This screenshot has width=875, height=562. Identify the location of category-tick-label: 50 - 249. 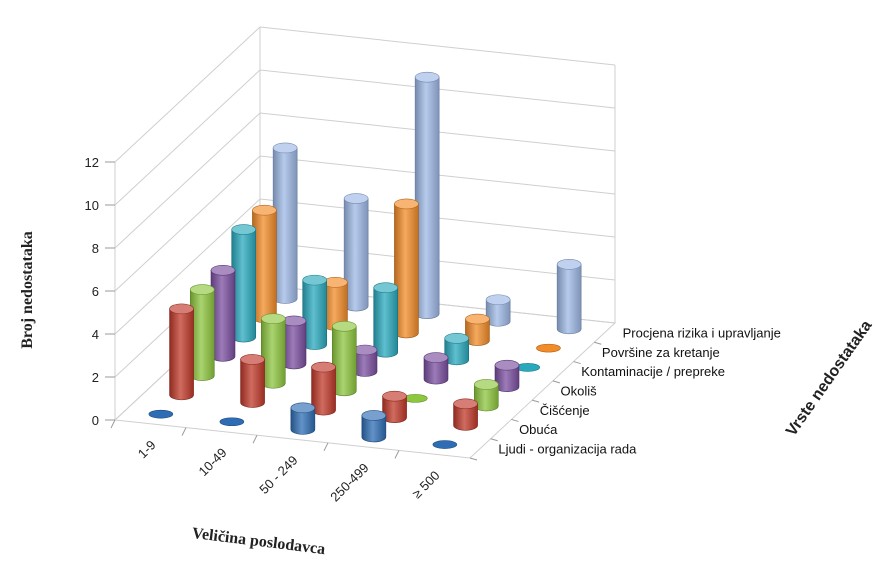
(278, 475).